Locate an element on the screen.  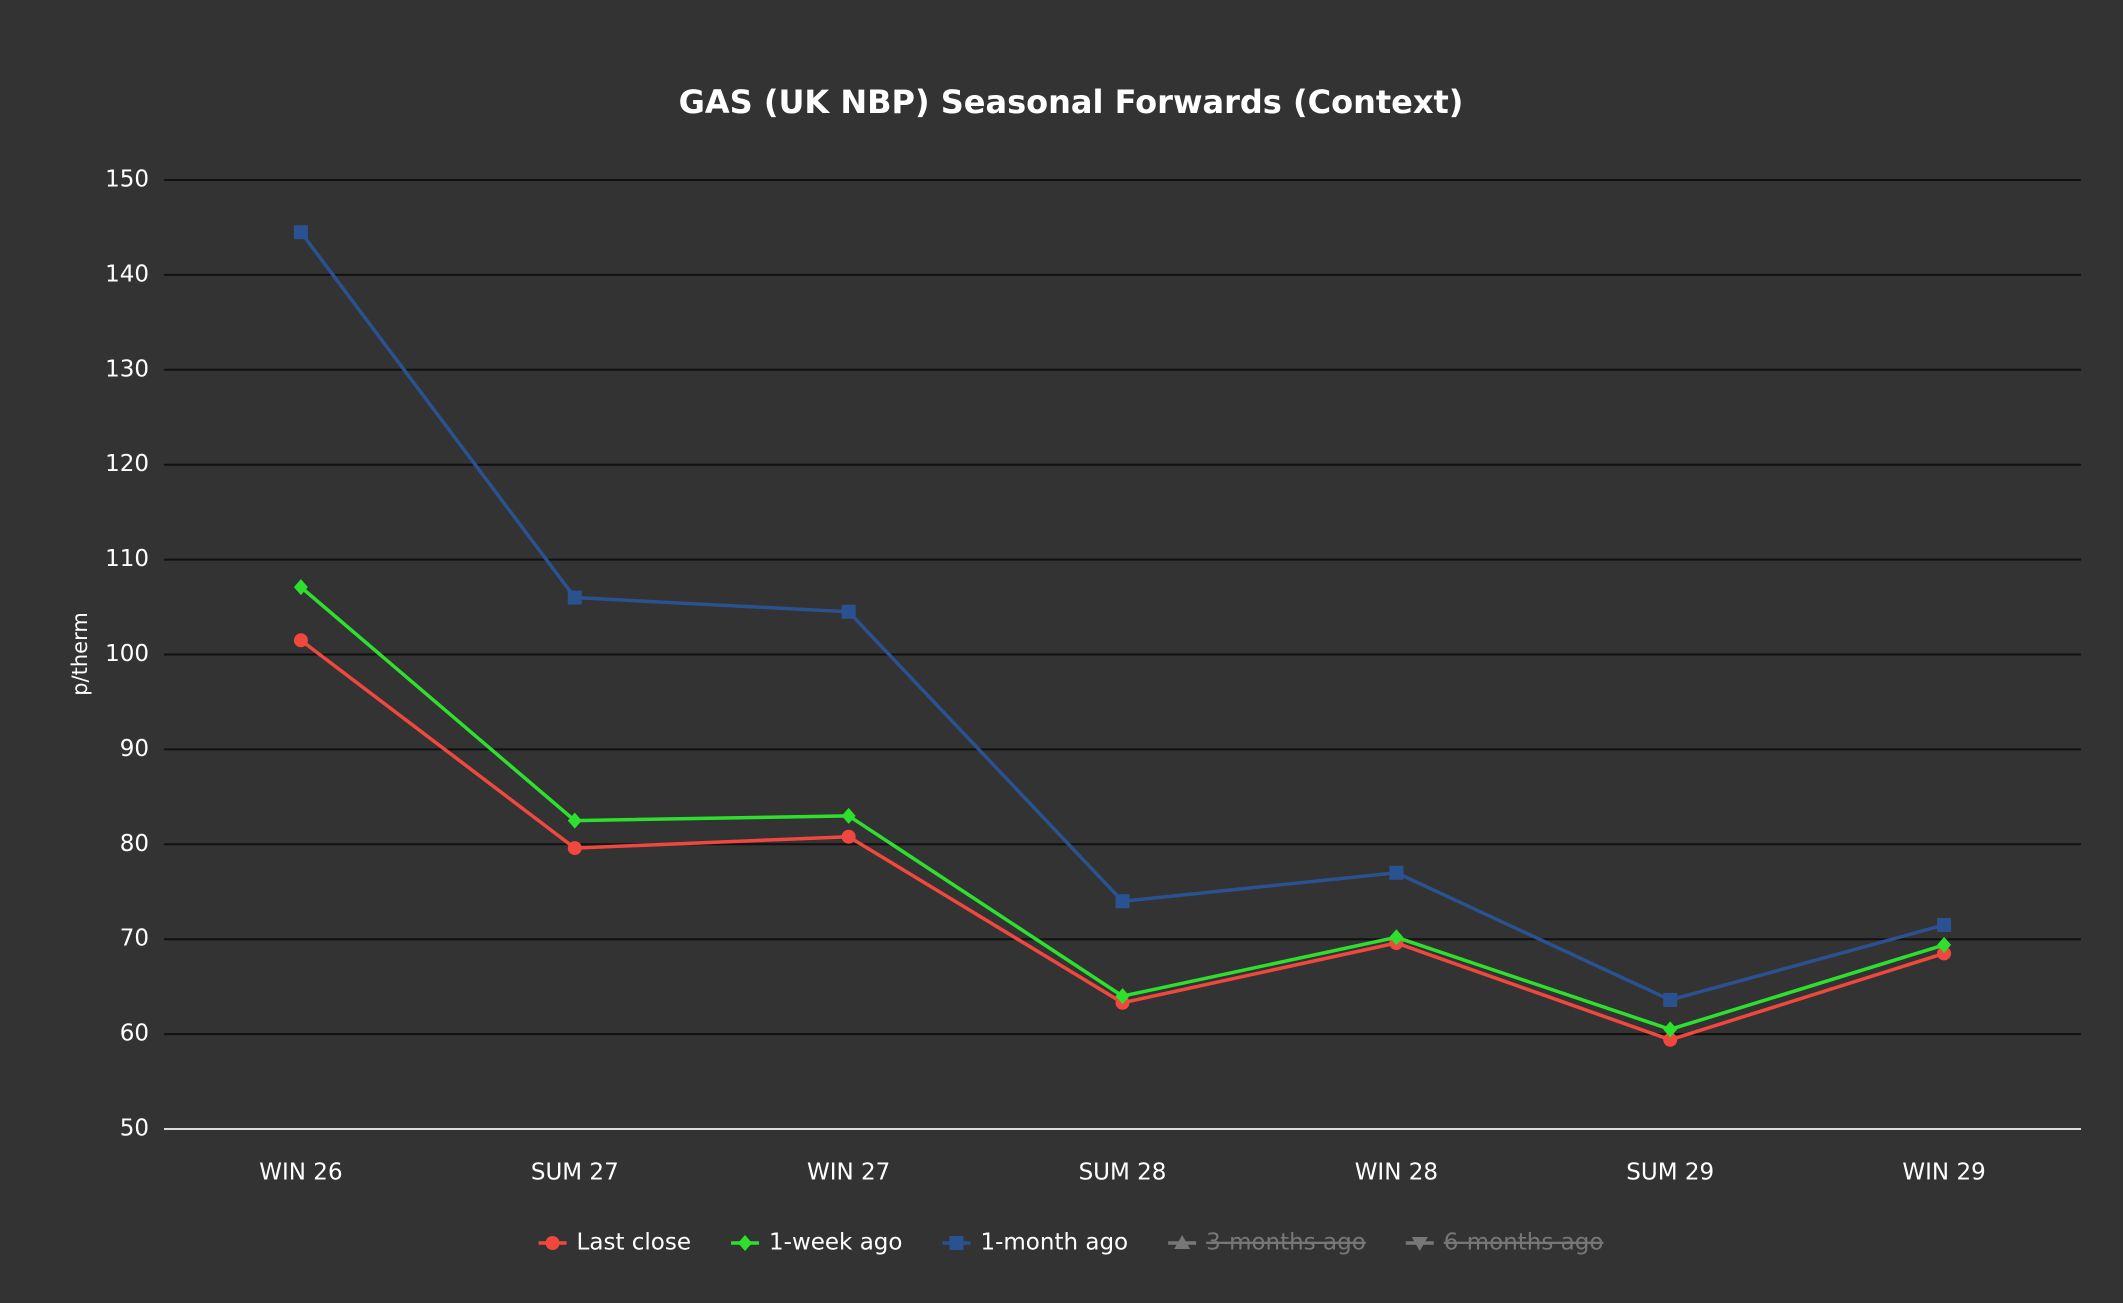
x-tick-label: SUM 29 is located at coordinates (1670, 1173).